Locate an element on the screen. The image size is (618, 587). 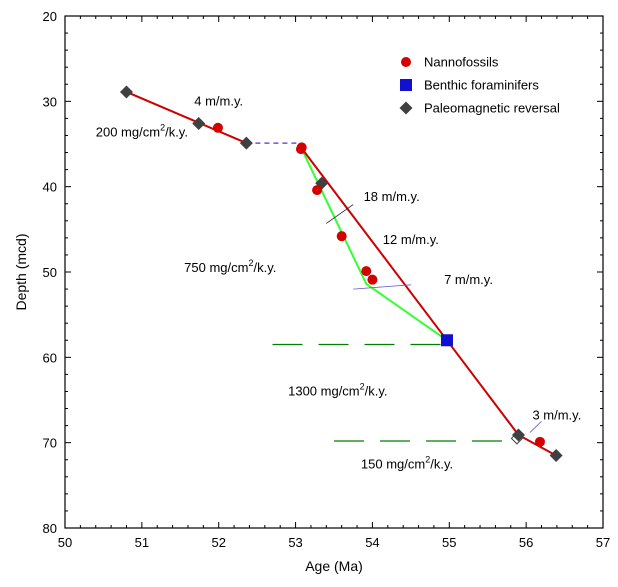
annotation: 4 m/m.y. is located at coordinates (218, 101).